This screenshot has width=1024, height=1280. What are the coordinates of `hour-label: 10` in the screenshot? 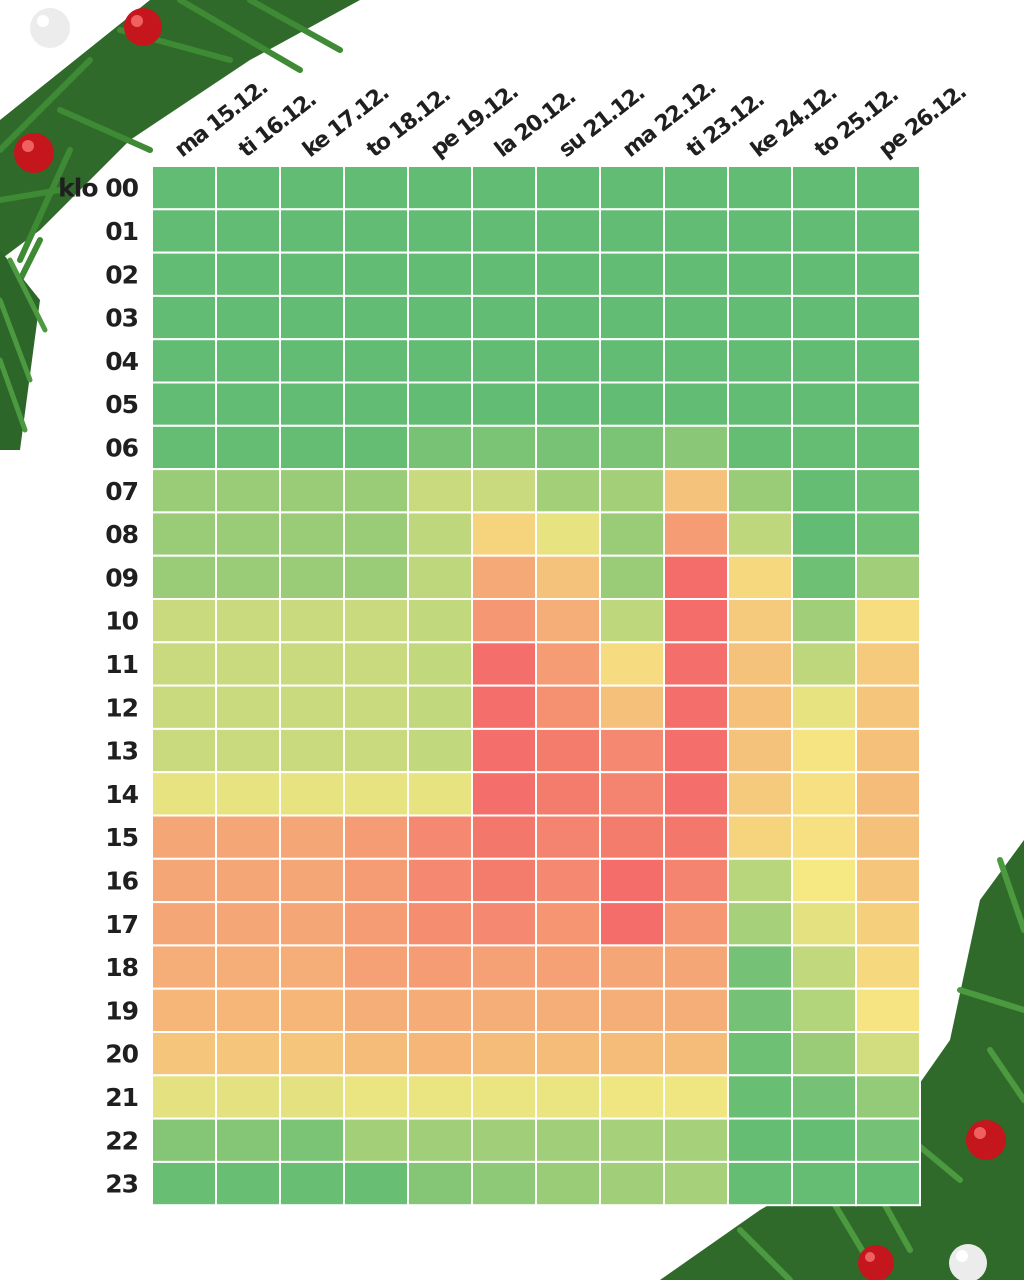 It's located at (121, 621).